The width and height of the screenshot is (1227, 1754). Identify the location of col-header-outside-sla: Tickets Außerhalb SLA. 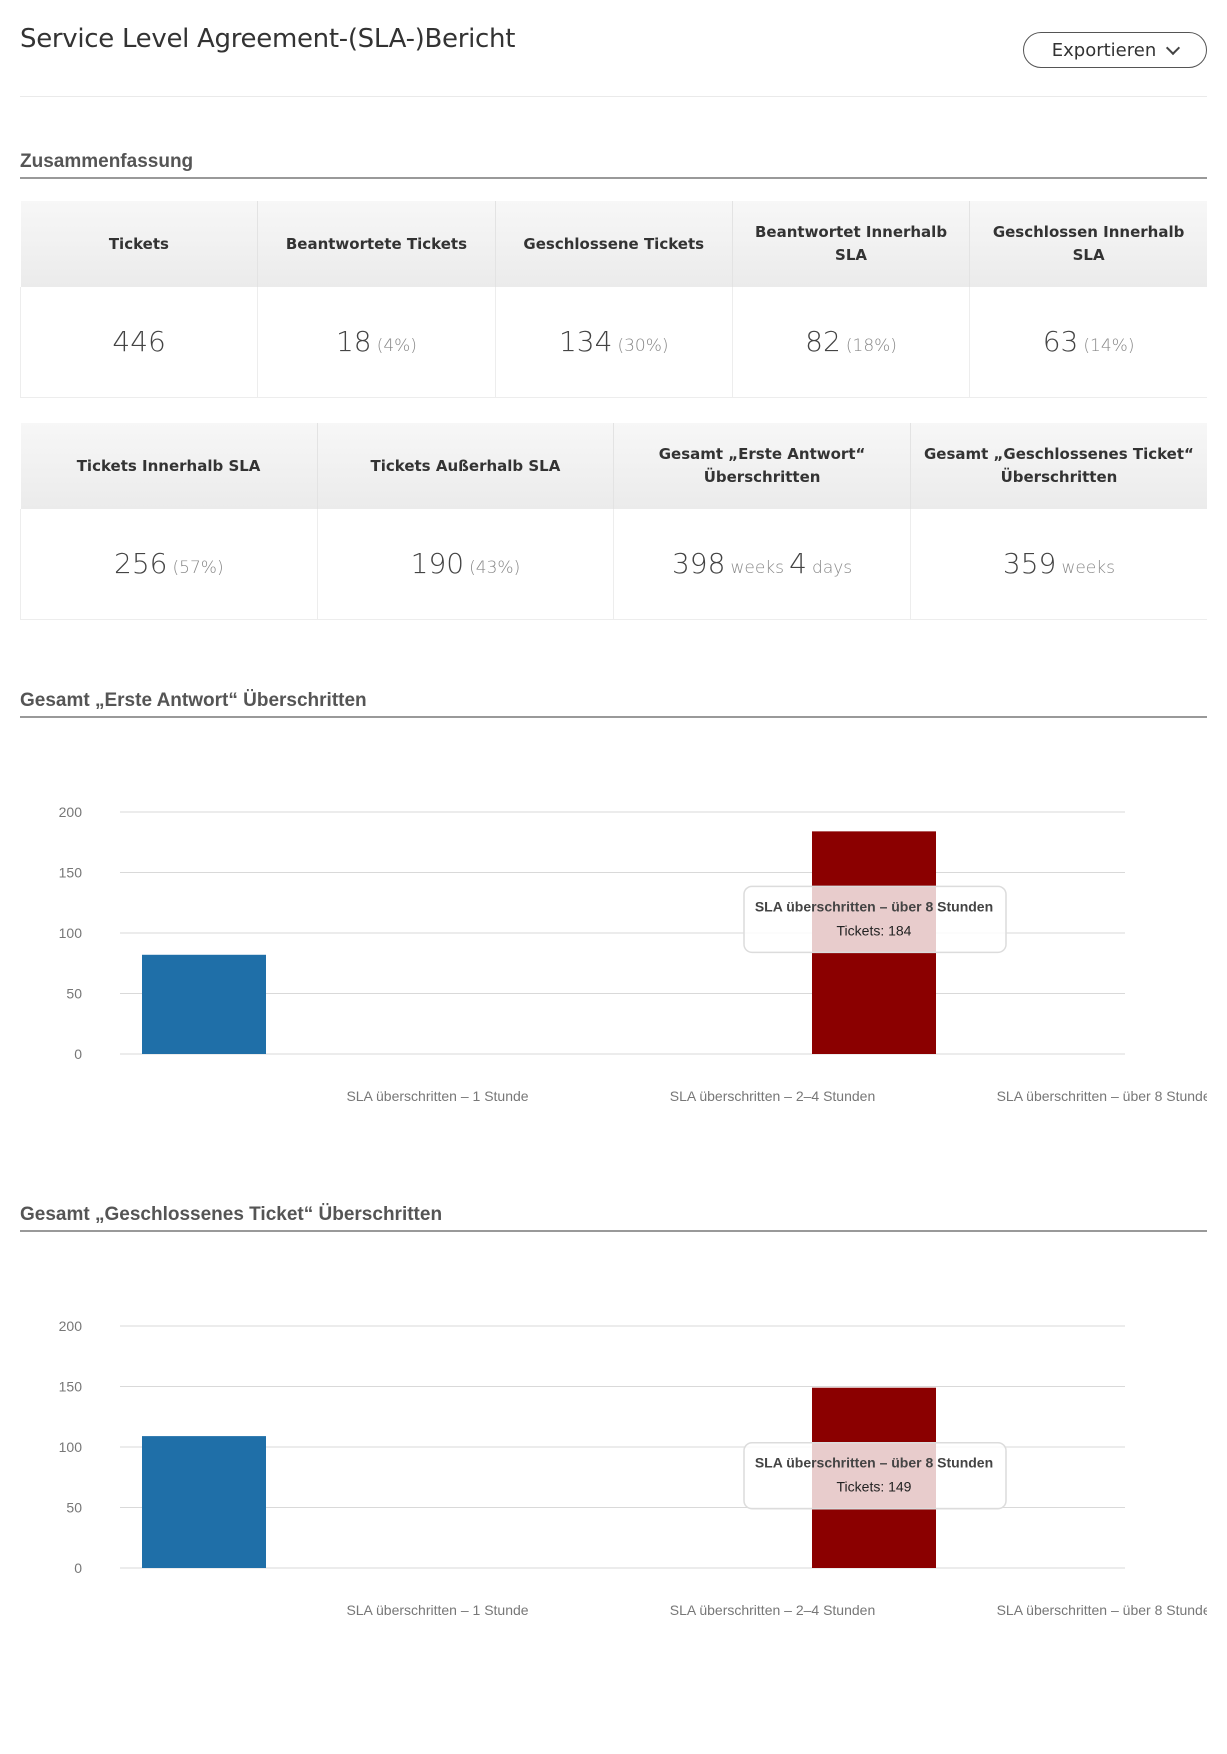
(466, 466).